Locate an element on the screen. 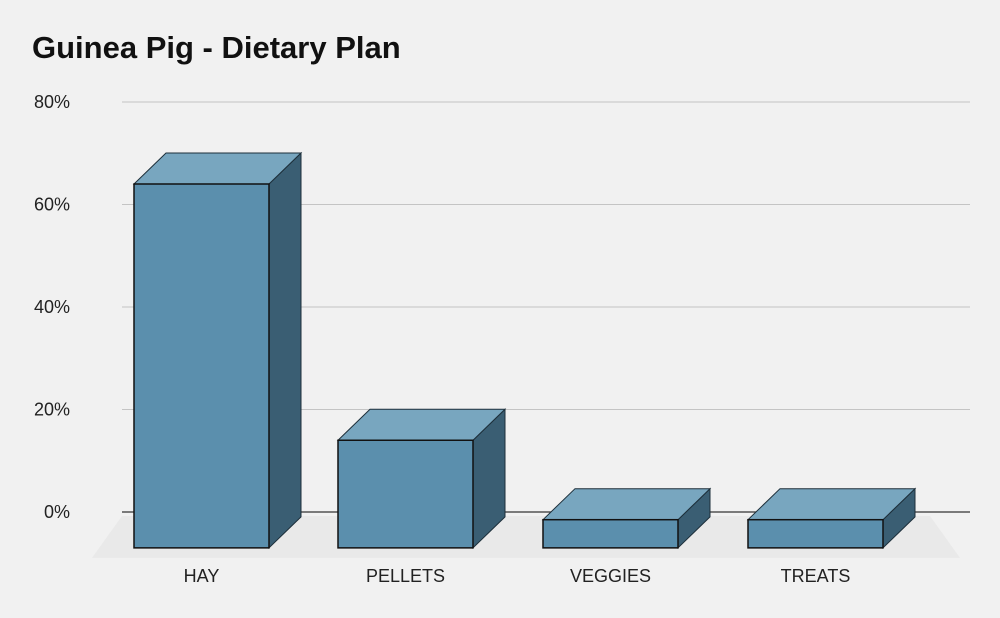 The width and height of the screenshot is (1000, 618). y-tick-label: 60% is located at coordinates (52, 205).